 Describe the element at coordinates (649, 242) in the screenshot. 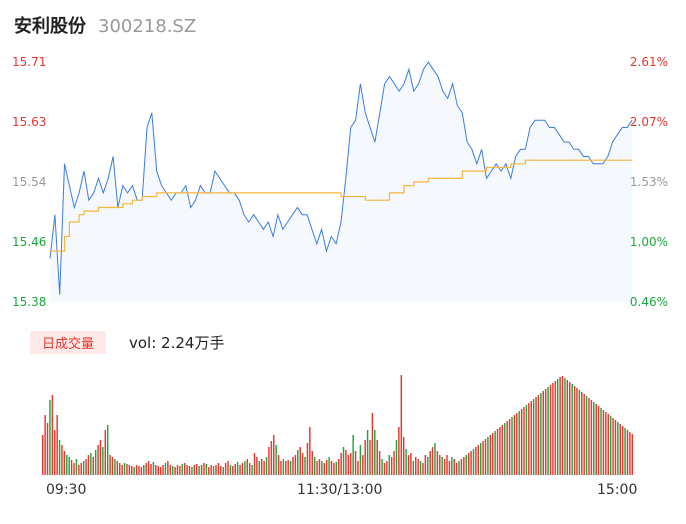

I see `percent-tick-label: 1.00%` at that location.